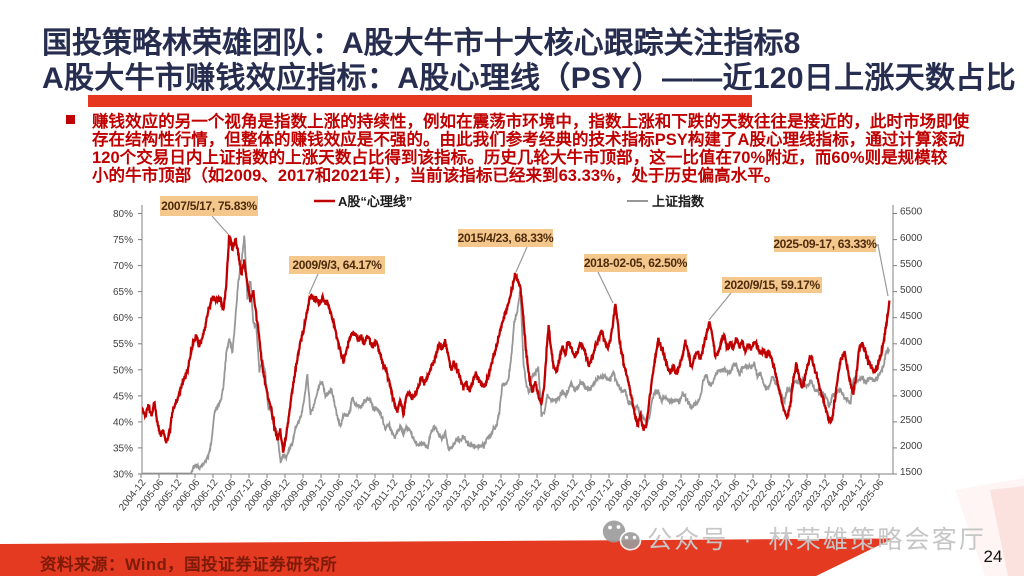  I want to click on svg-text: 4000, so click(911, 342).